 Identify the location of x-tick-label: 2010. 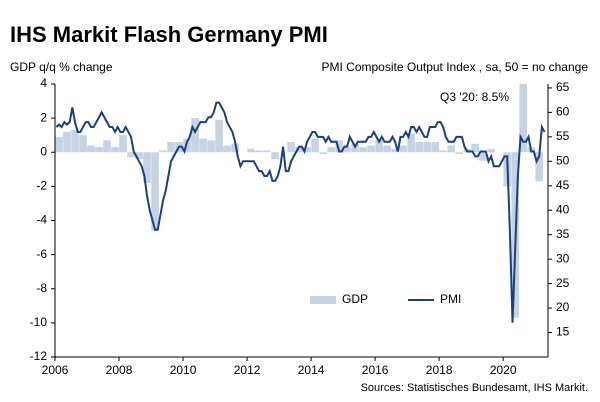
(183, 370).